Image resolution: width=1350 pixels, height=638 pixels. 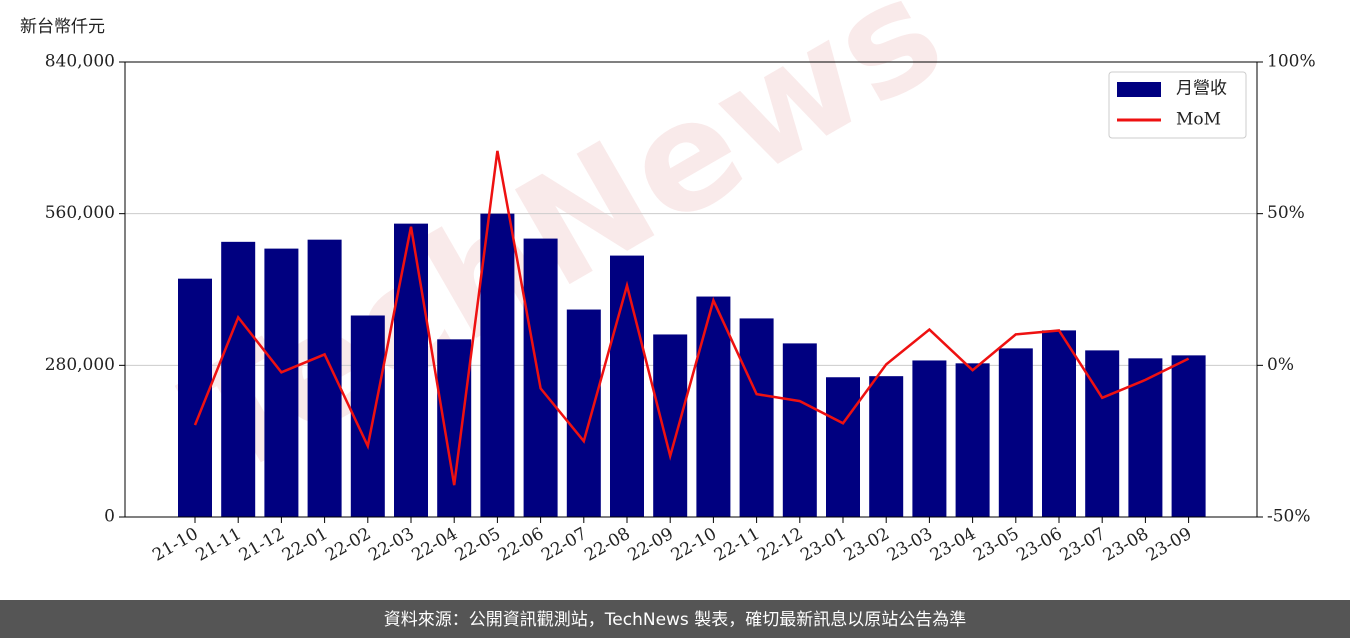 What do you see at coordinates (607, 545) in the screenshot?
I see `x-tick-label: 22-08` at bounding box center [607, 545].